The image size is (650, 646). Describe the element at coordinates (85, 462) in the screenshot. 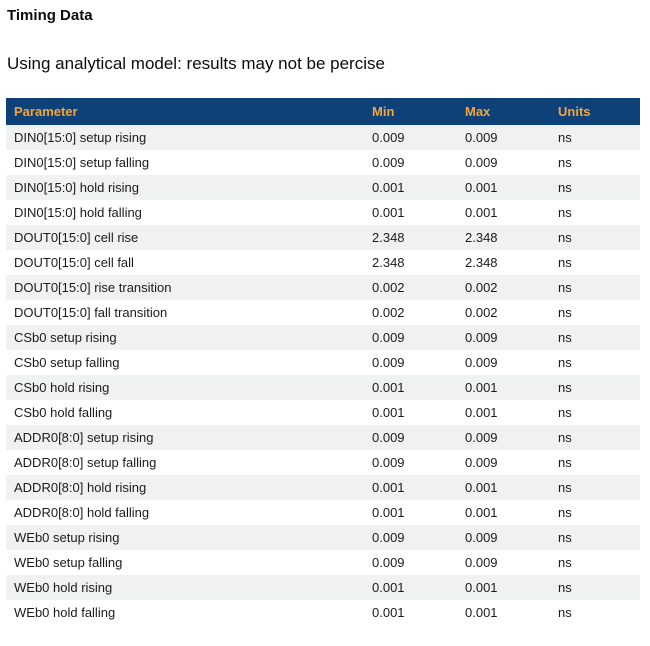

I see `param-cell: ADDR0[8:0] setup falling` at that location.